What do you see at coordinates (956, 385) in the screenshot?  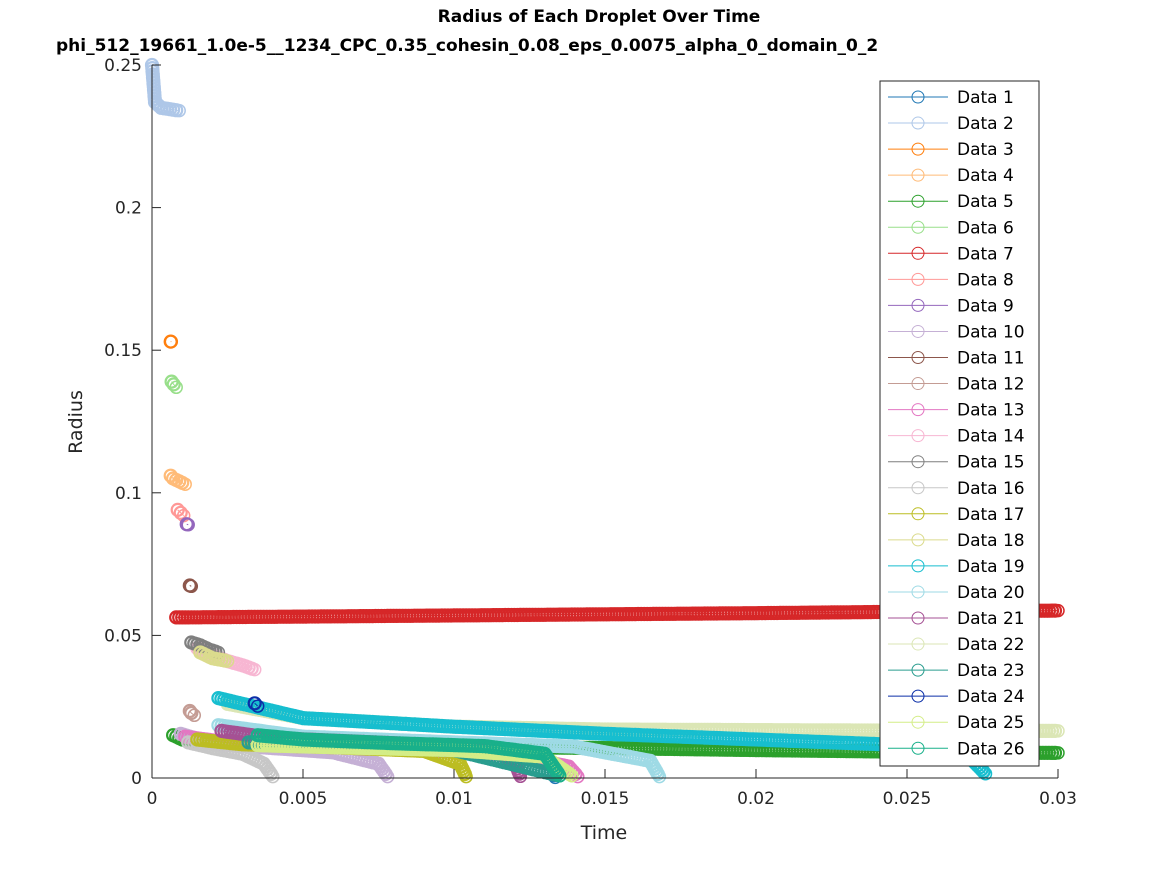 I see `legend-entry: Data 12` at bounding box center [956, 385].